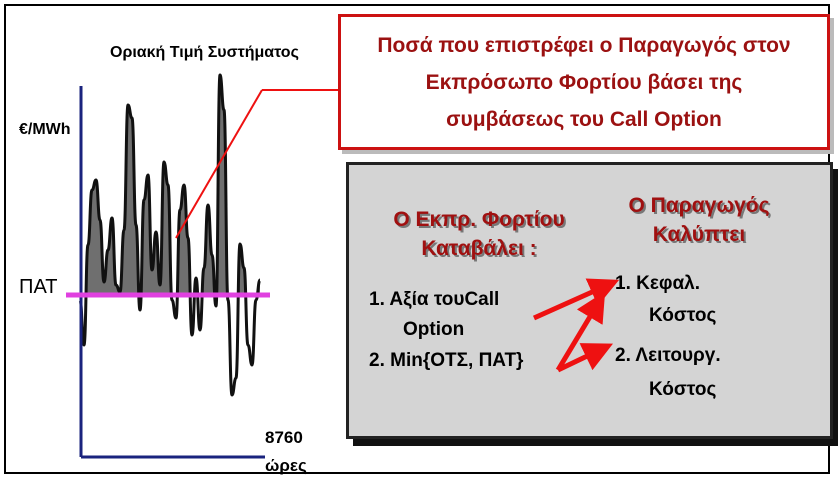 The image size is (838, 482). I want to click on pat-label: ΠΑΤ, so click(38, 287).